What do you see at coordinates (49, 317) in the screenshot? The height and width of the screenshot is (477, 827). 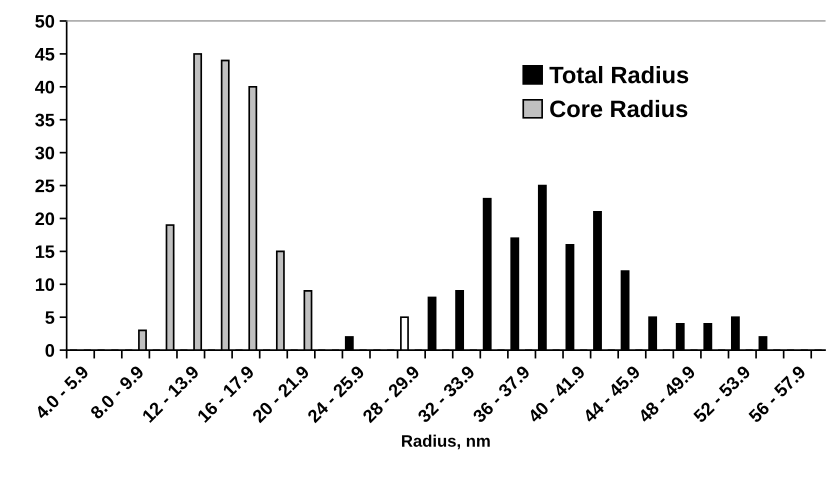 I see `y-tick-label: 5` at bounding box center [49, 317].